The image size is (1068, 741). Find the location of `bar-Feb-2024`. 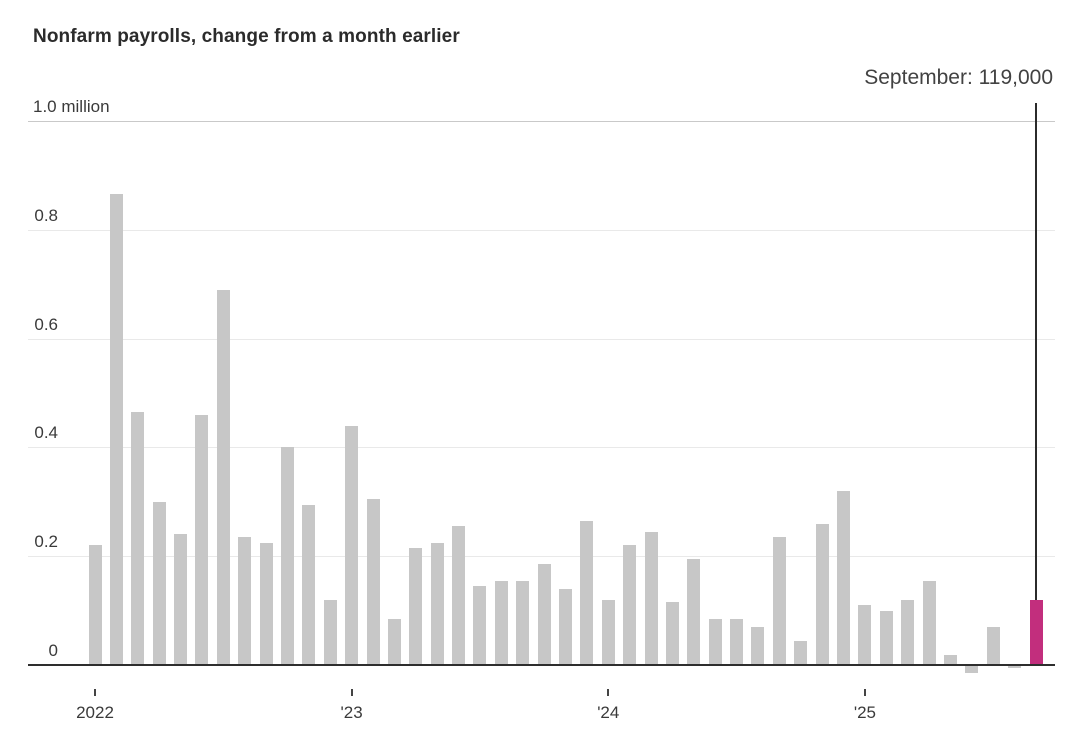

bar-Feb-2024 is located at coordinates (630, 605).